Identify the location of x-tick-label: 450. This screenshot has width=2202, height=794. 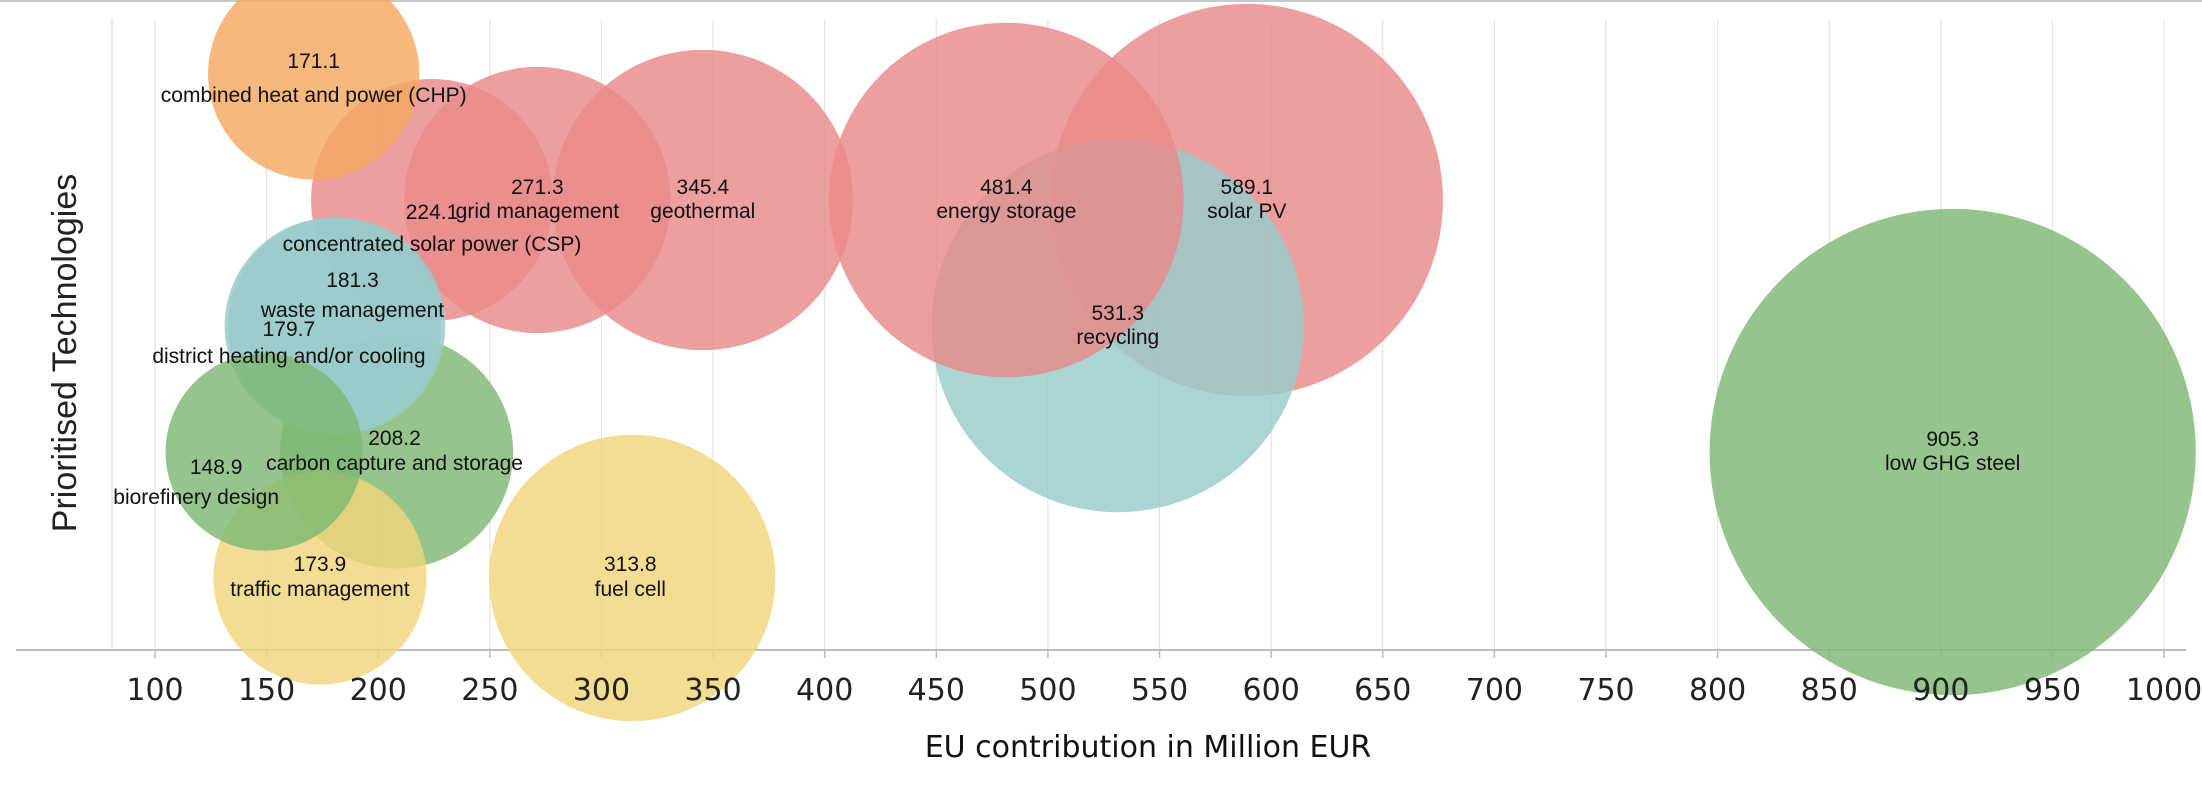
(936, 690).